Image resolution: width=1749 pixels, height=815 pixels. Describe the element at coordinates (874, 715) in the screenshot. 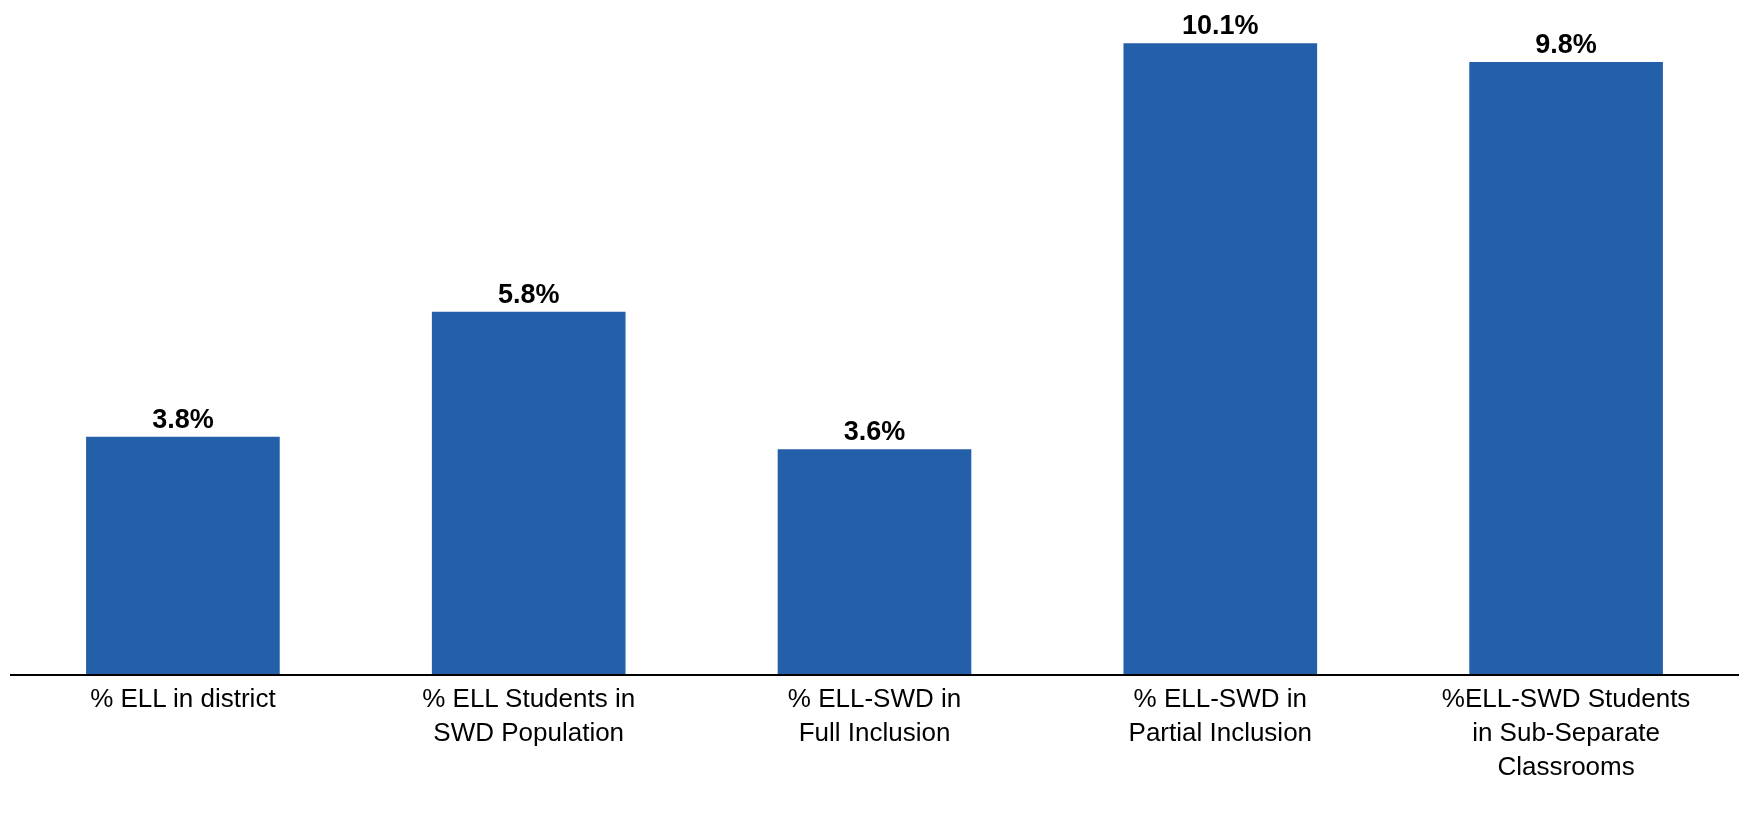

I see `x-tick-label: % ELL-SWD in Full Inclusion` at that location.